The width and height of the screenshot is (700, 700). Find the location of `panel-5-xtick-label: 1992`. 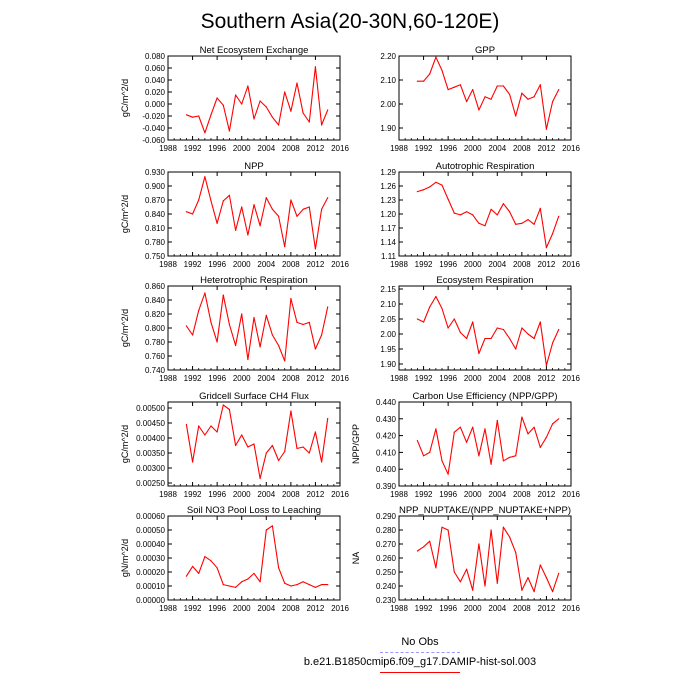

panel-5-xtick-label: 1992 is located at coordinates (193, 378).